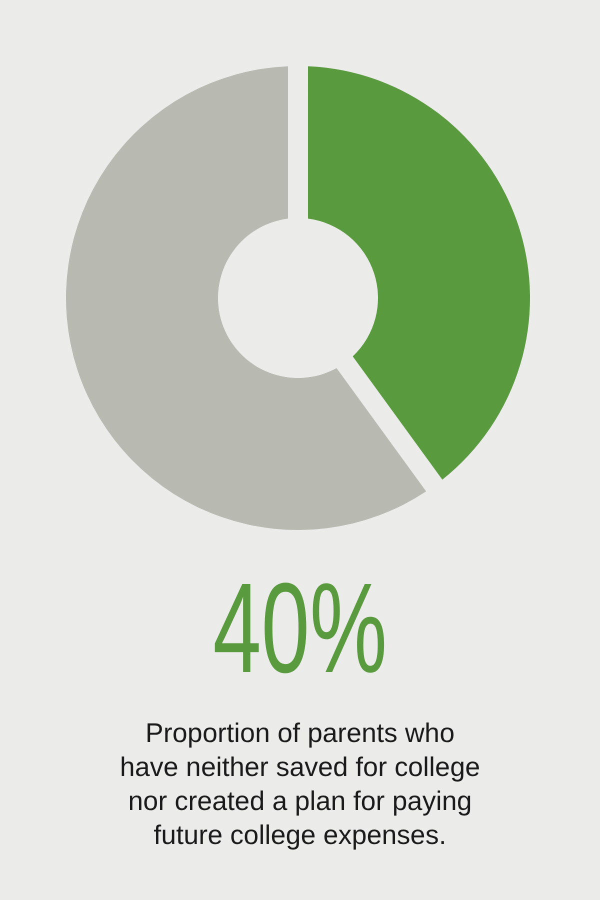  What do you see at coordinates (300, 628) in the screenshot?
I see `text: 40%` at bounding box center [300, 628].